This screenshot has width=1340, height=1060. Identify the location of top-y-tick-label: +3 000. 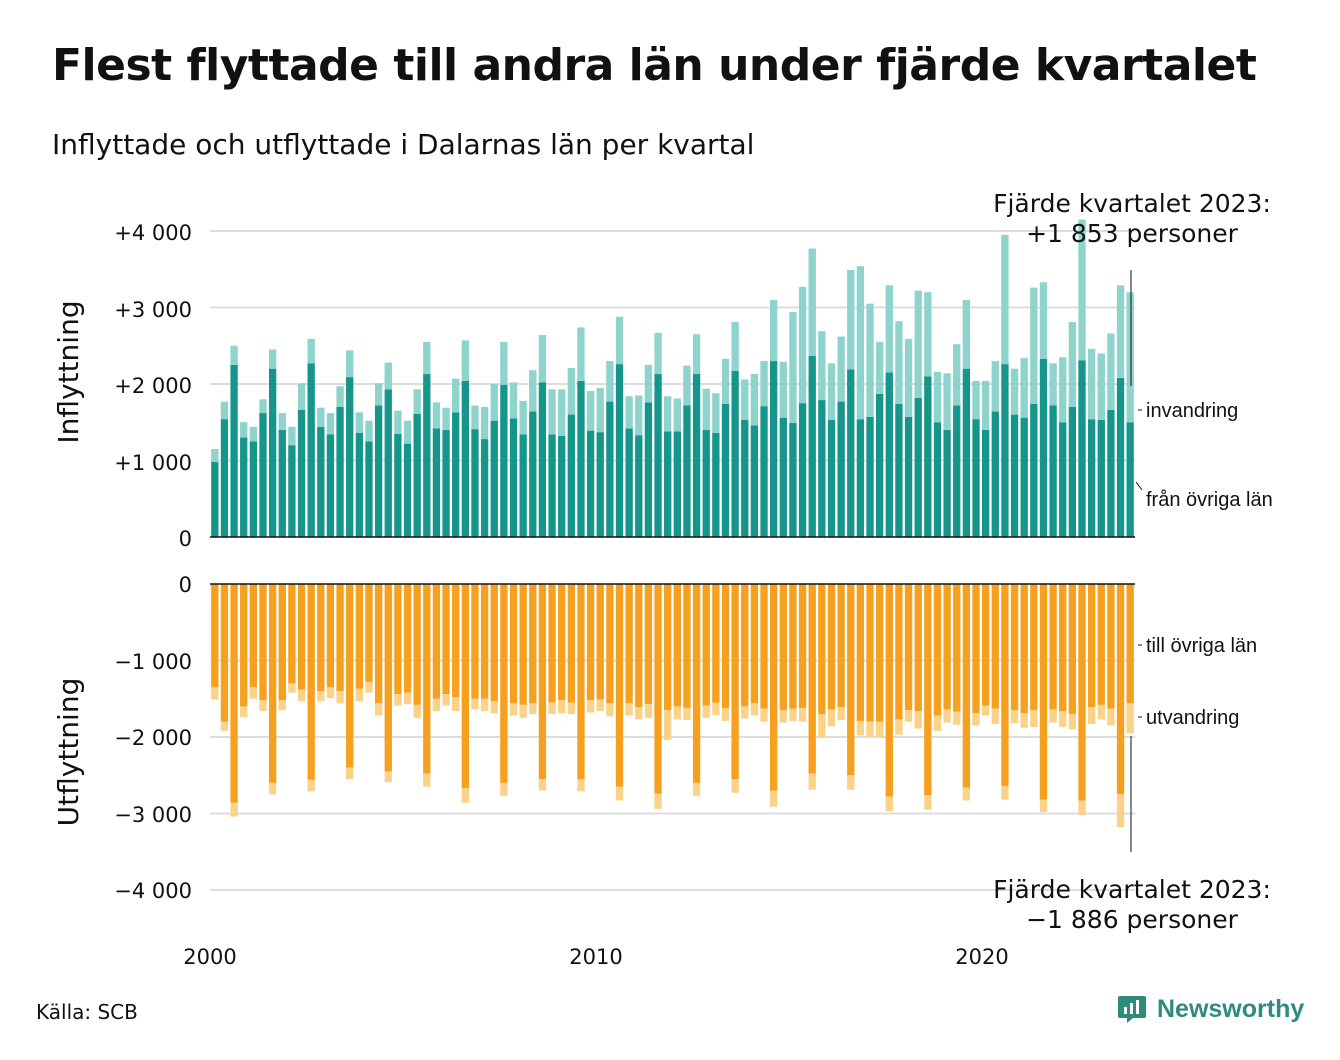
(153, 310).